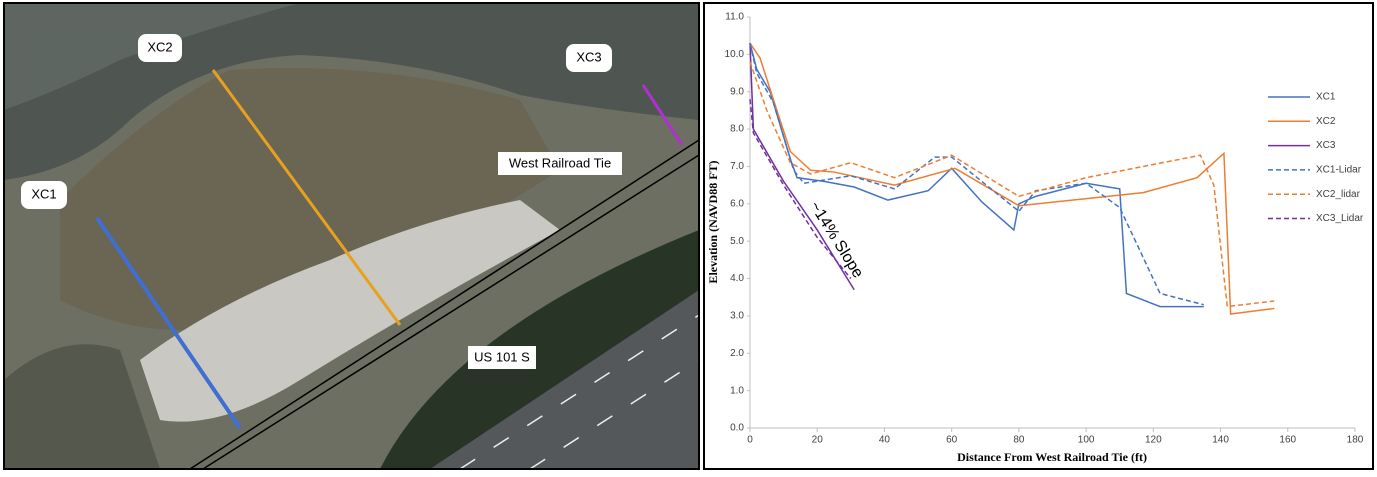 This screenshot has height=477, width=1377. What do you see at coordinates (737, 203) in the screenshot?
I see `y-tick-label: 6.0` at bounding box center [737, 203].